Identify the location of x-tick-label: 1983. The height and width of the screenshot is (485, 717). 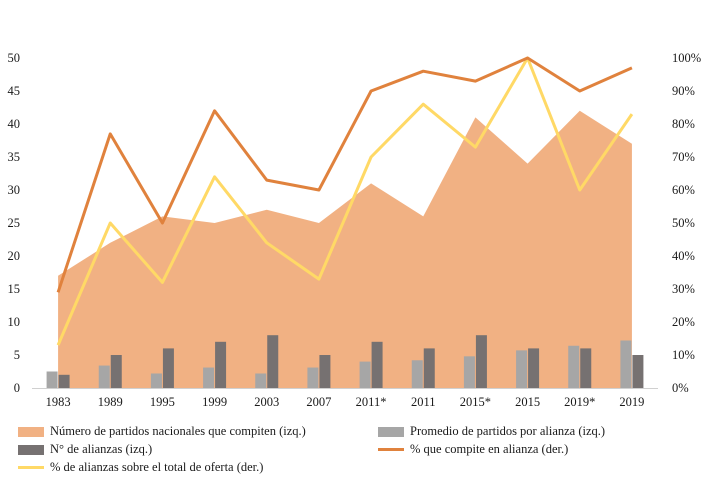
(58, 402).